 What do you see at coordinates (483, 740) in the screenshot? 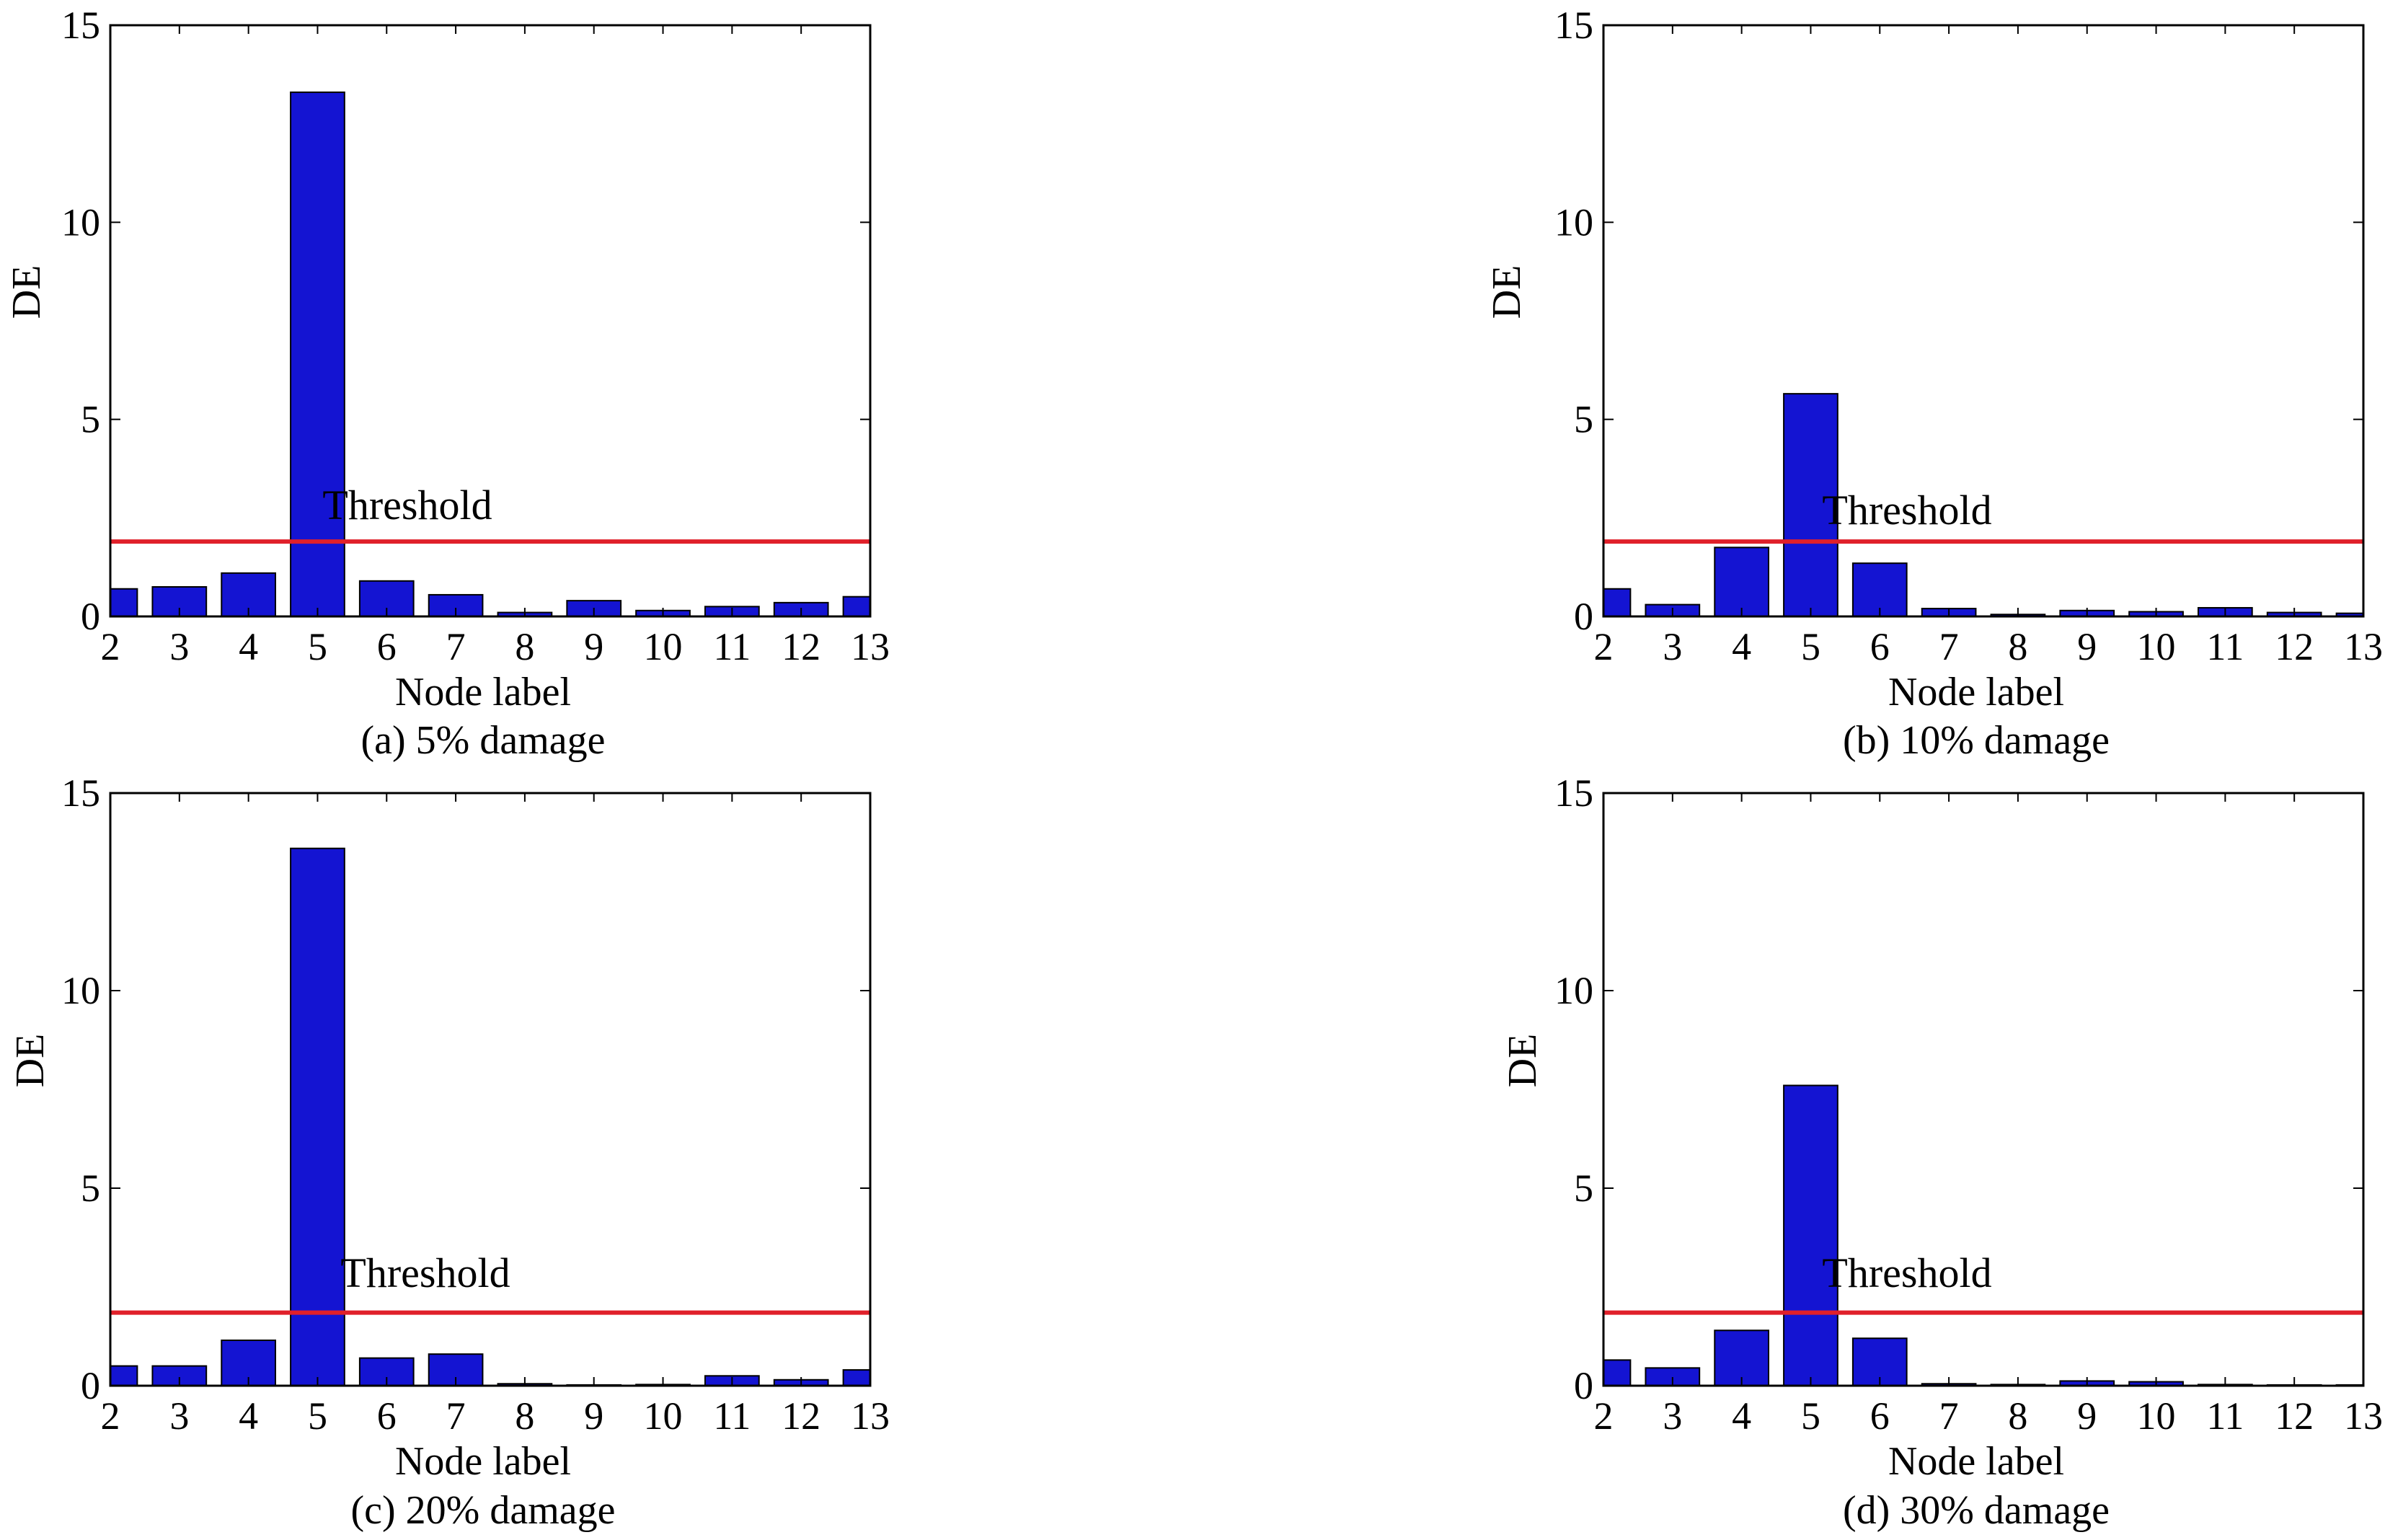
I see `panel-caption: (a) 5% damage` at bounding box center [483, 740].